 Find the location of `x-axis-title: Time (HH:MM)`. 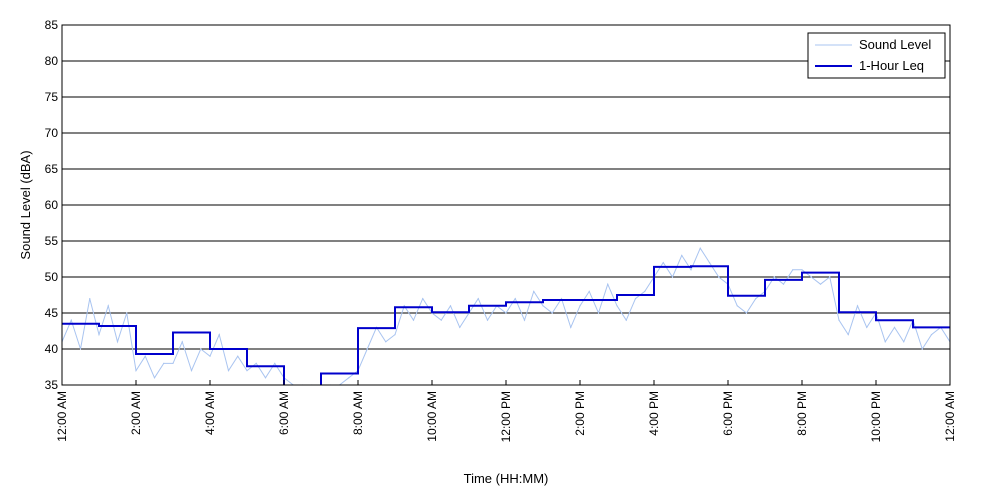

x-axis-title: Time (HH:MM) is located at coordinates (506, 478).